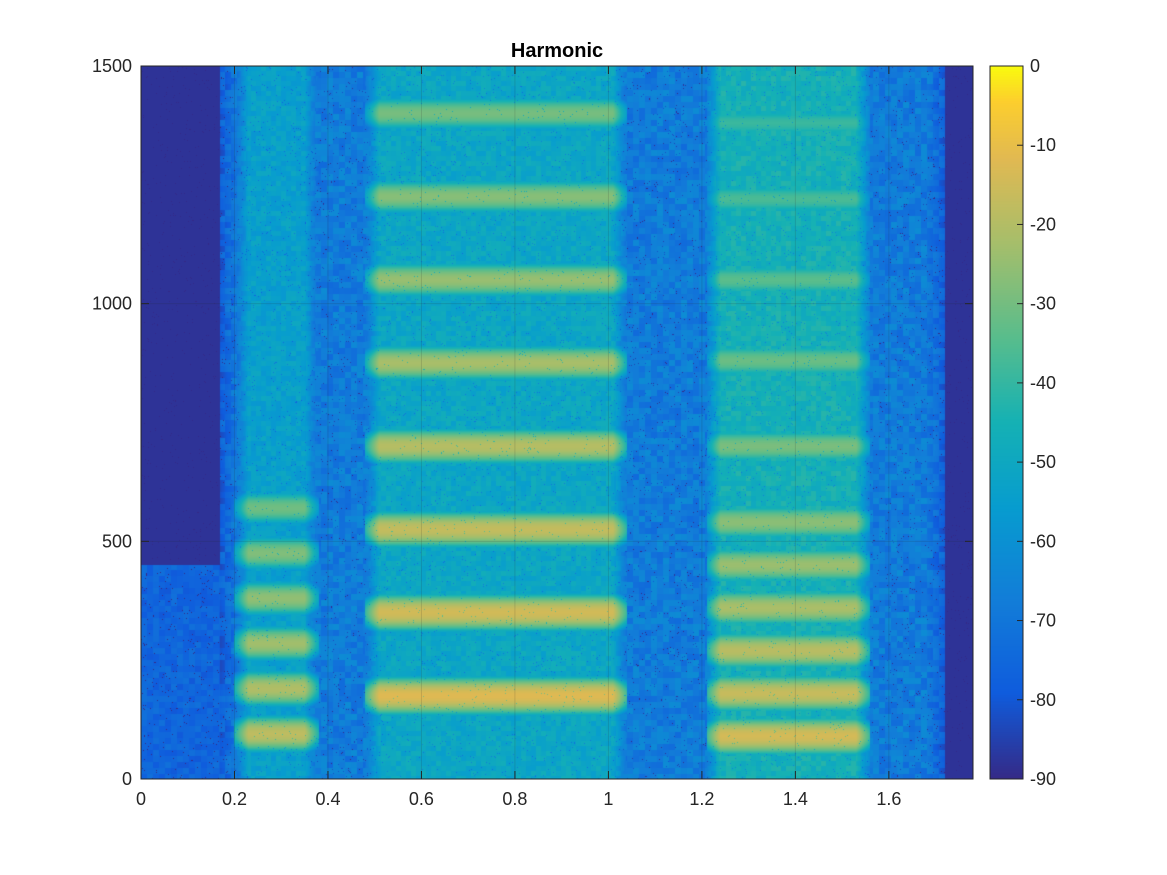 This screenshot has height=875, width=1167. What do you see at coordinates (1043, 541) in the screenshot?
I see `colorbar-tick-label: -60` at bounding box center [1043, 541].